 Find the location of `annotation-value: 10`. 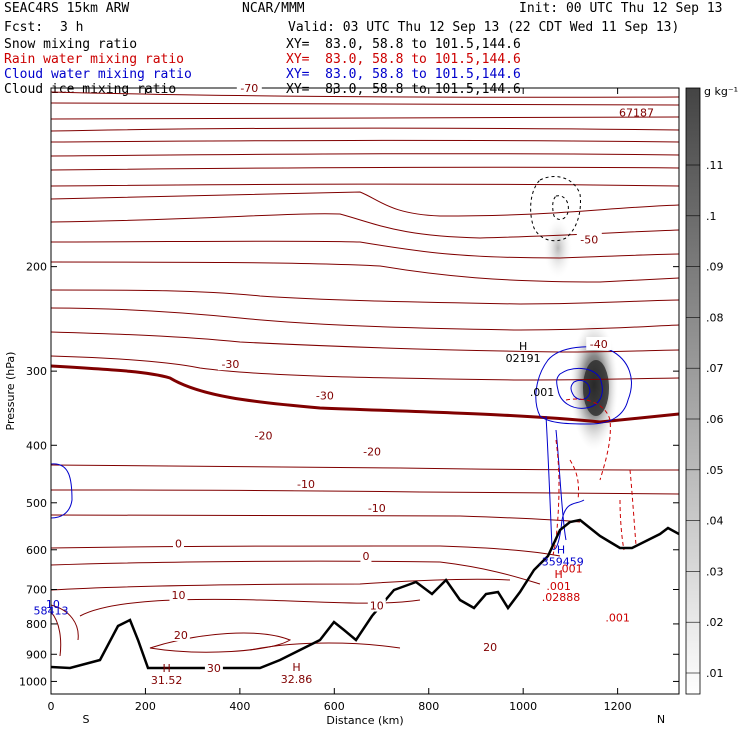

annotation-value: 10 is located at coordinates (53, 604).